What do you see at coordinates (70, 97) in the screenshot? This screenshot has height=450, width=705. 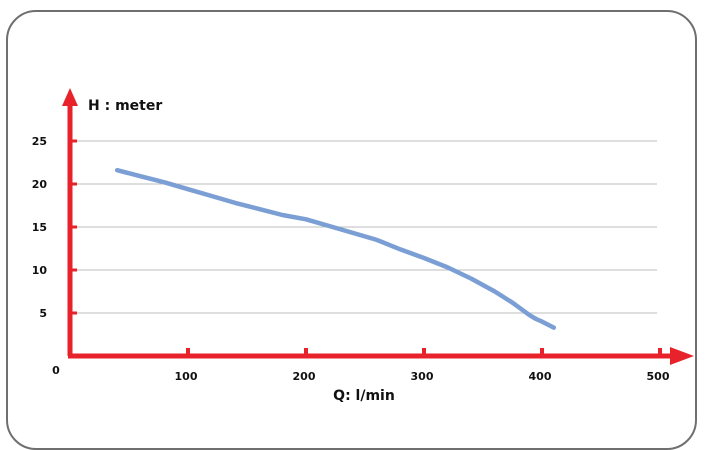 I see `y-axis-arrow` at bounding box center [70, 97].